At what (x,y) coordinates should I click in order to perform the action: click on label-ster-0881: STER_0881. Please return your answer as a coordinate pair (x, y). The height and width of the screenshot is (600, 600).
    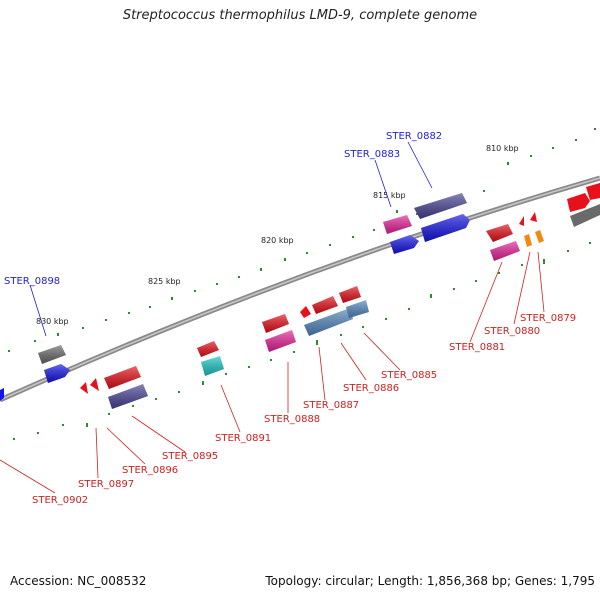
    Looking at the image, I should click on (477, 347).